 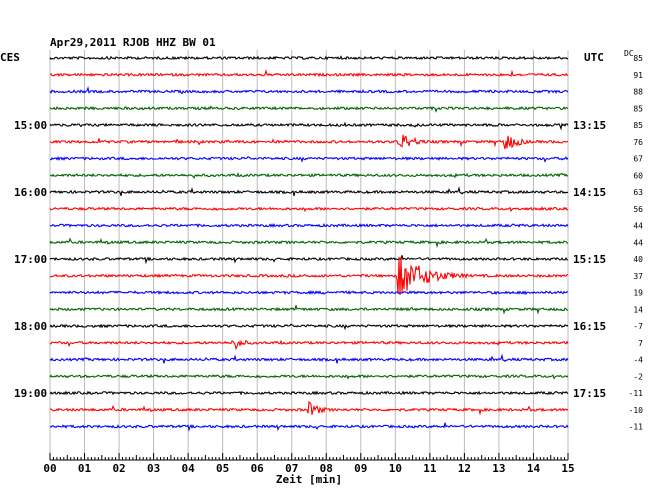 What do you see at coordinates (85, 468) in the screenshot?
I see `x-tick-label: 01` at bounding box center [85, 468].